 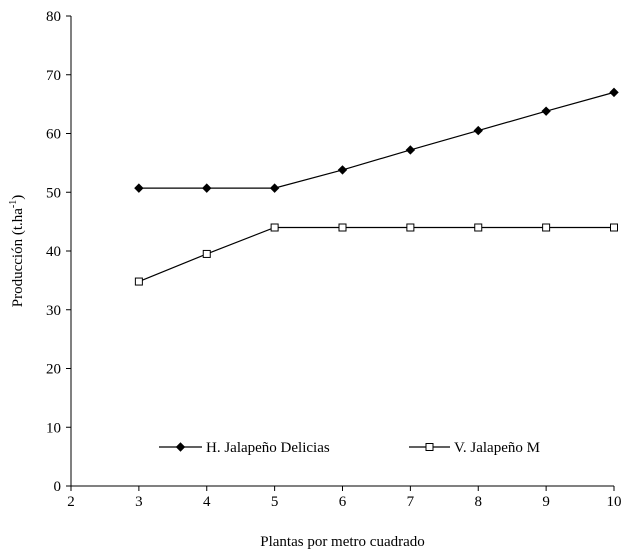 I want to click on y-axis-label-main: Producción (t.ha, so click(x=18, y=257).